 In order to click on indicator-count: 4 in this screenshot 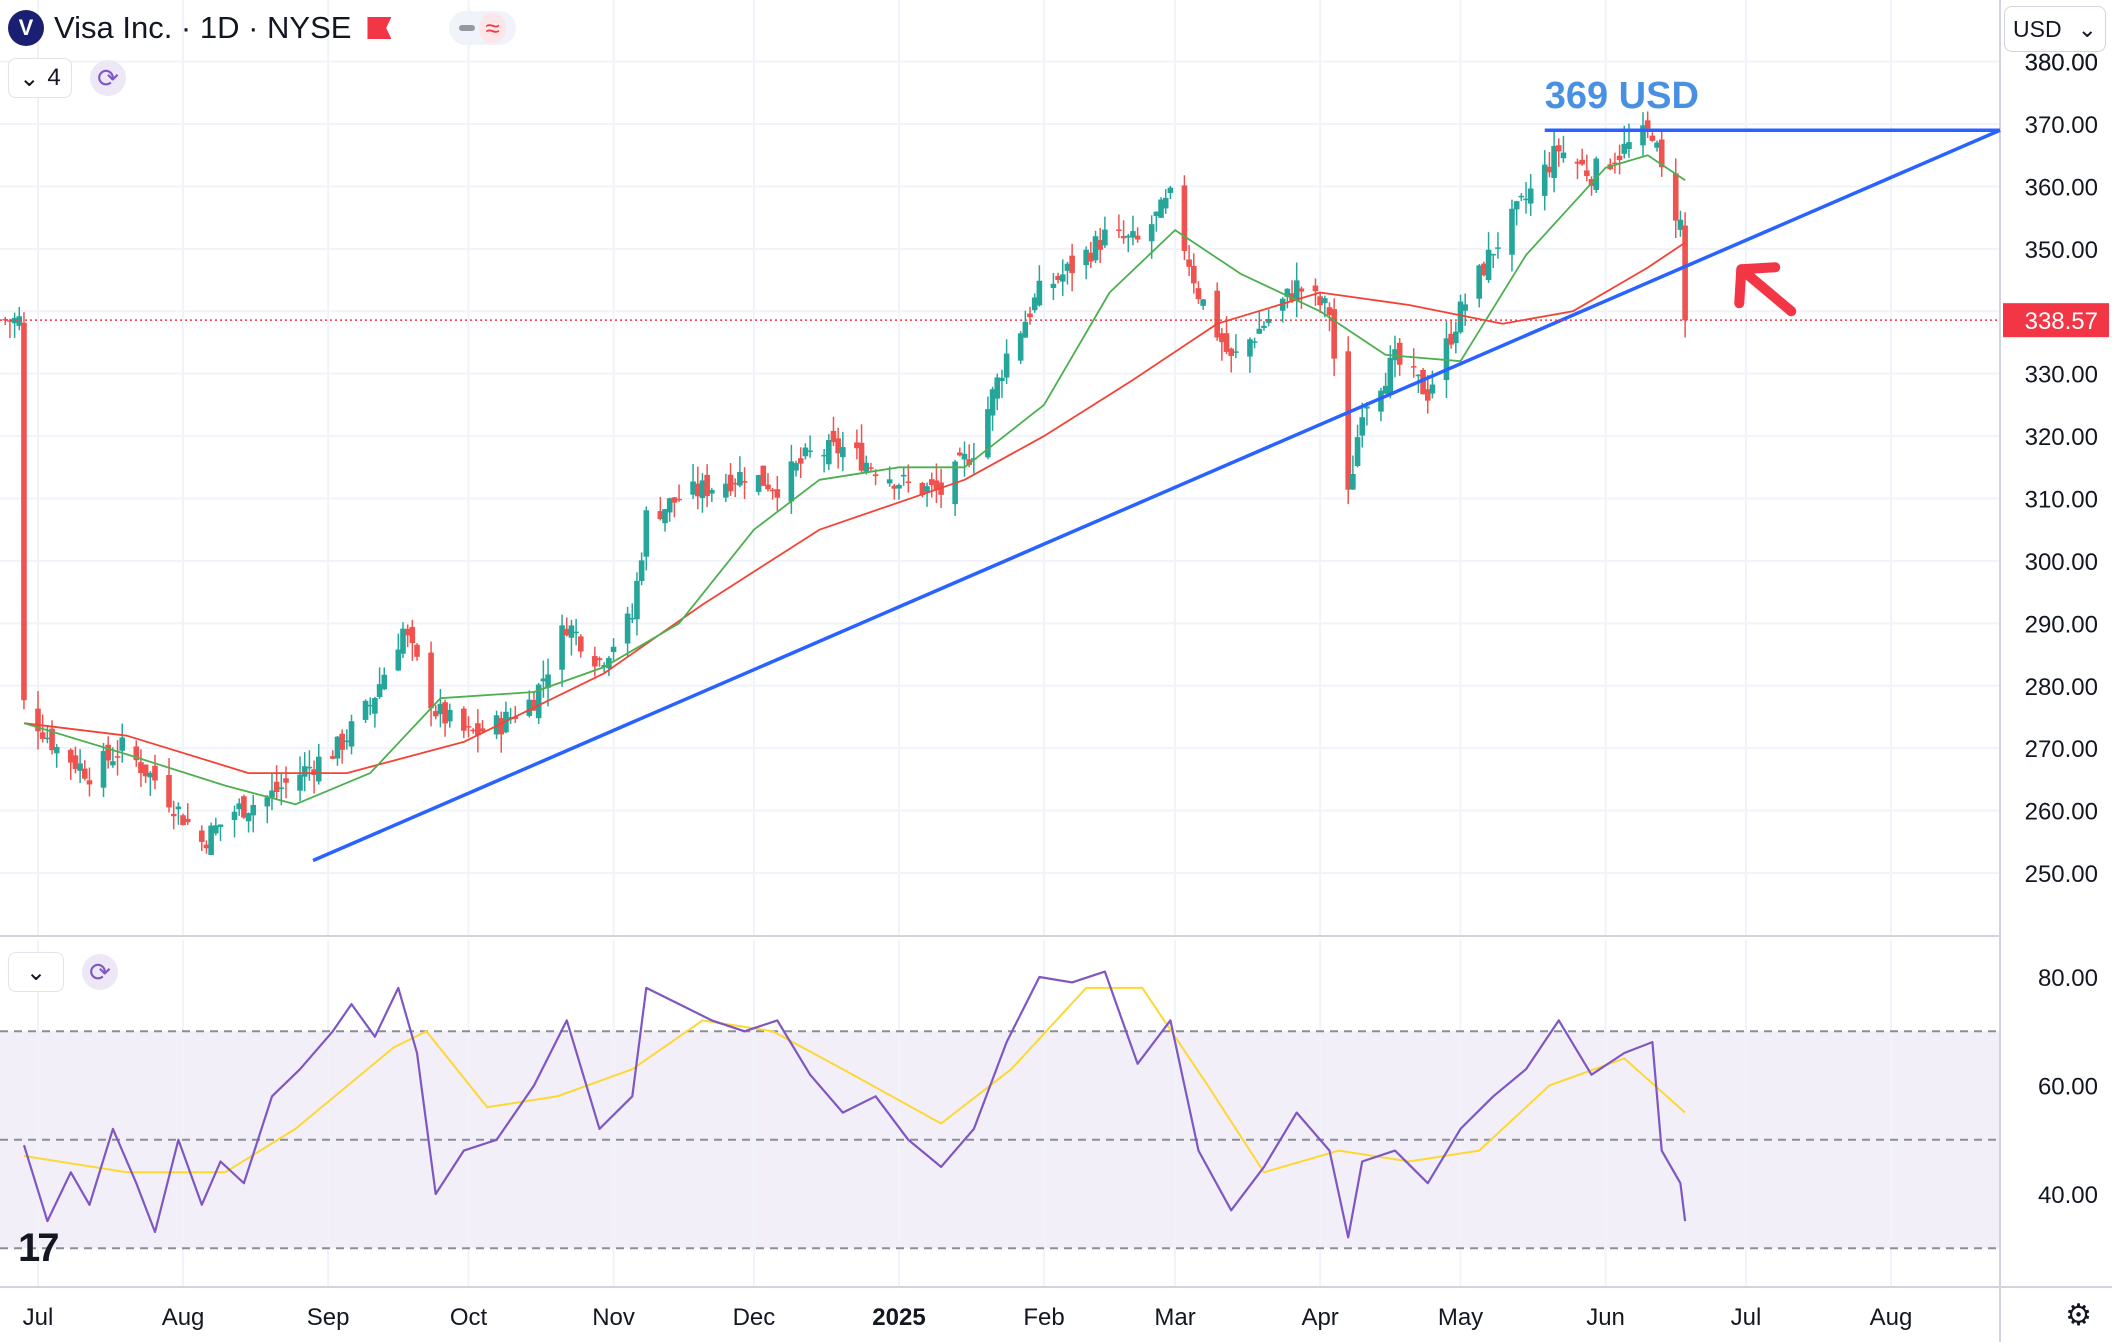, I will do `click(54, 77)`.